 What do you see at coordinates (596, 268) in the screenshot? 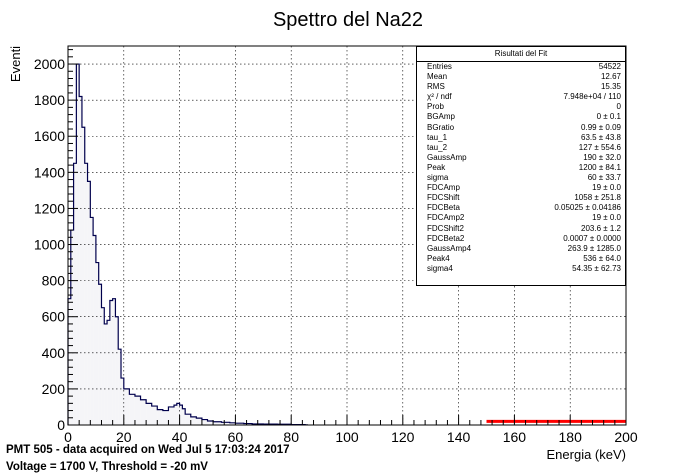
I see `fit-param-value: 54.35 ± 62.73` at bounding box center [596, 268].